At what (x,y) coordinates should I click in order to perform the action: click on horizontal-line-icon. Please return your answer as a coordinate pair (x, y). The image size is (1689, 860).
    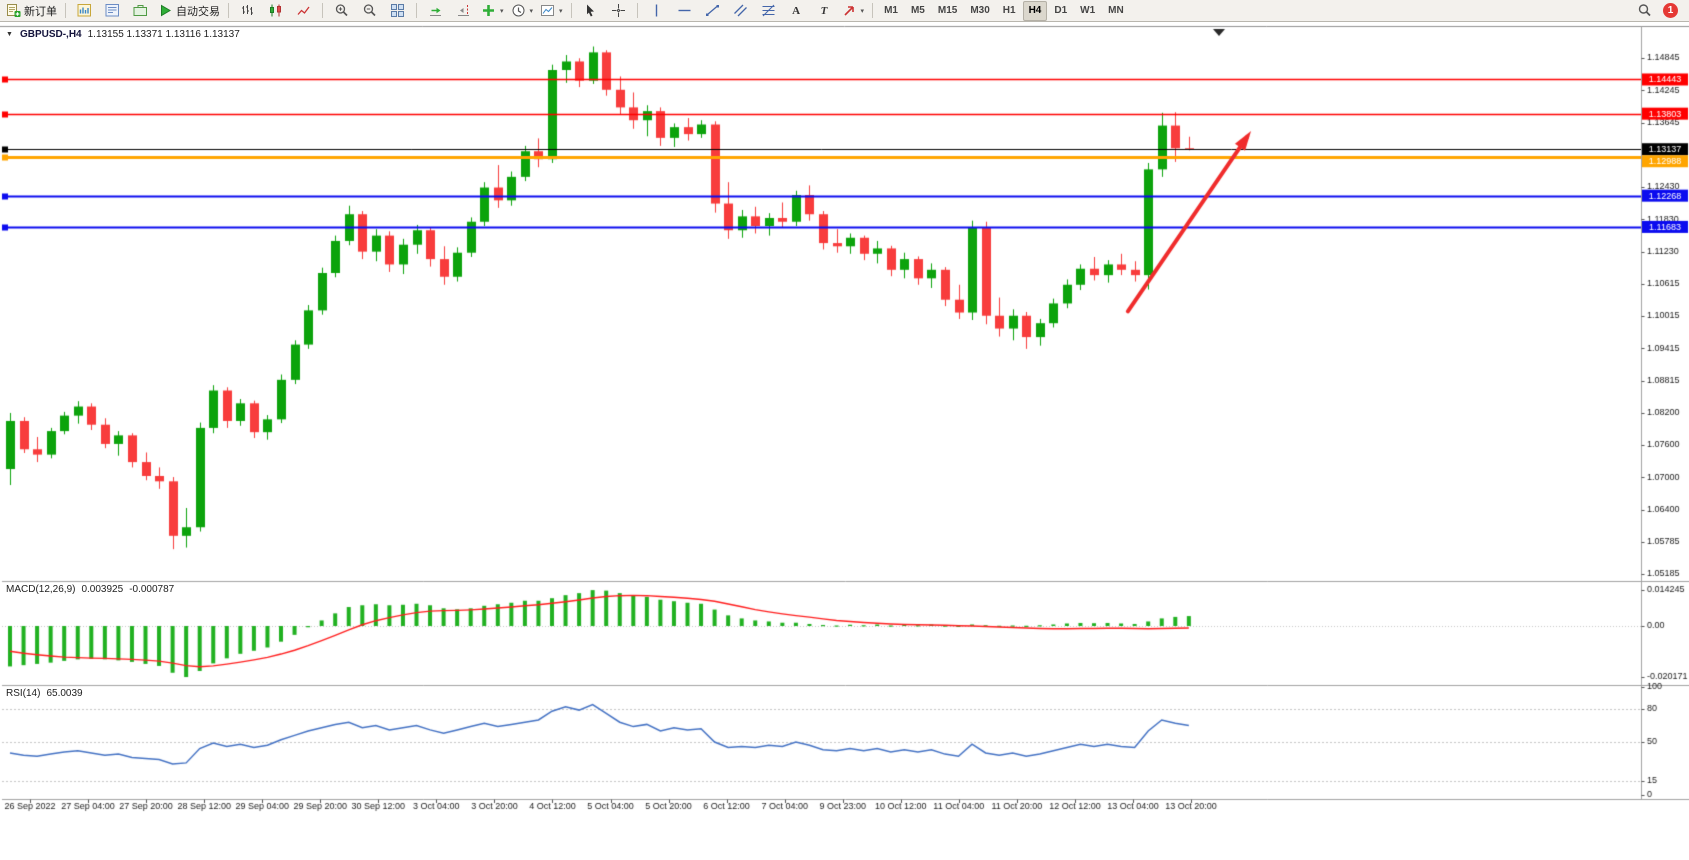
    Looking at the image, I should click on (684, 10).